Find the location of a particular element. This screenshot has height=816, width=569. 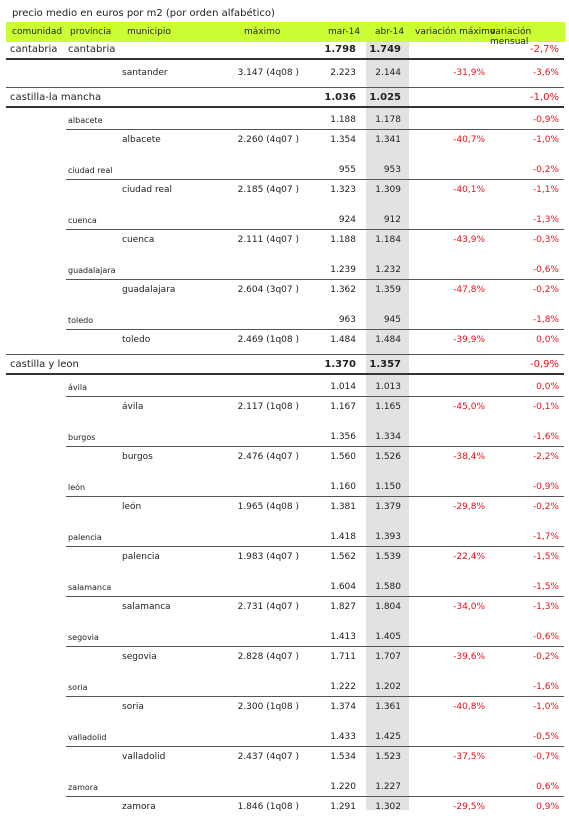

cell-var-max: -34,0% is located at coordinates (469, 607).